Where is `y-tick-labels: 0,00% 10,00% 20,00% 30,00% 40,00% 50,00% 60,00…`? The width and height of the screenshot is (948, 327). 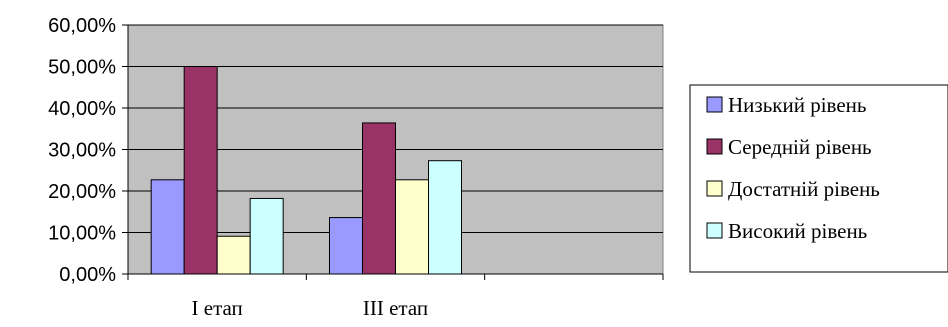 y-tick-labels: 0,00% 10,00% 20,00% 30,00% 40,00% 50,00% 60,00… is located at coordinates (82, 150).